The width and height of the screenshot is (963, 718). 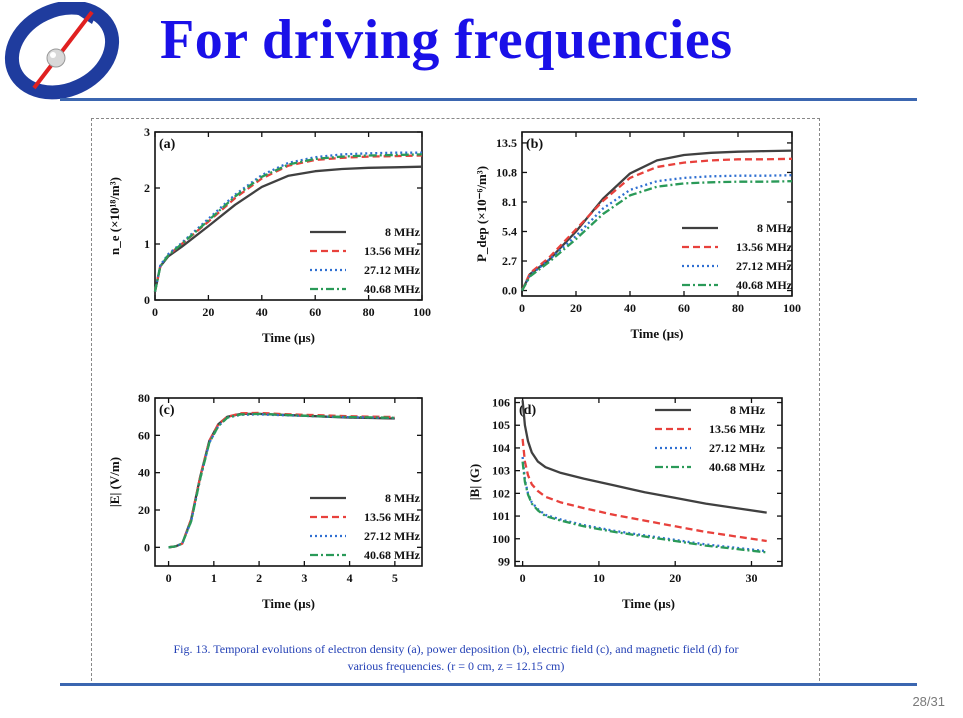 What do you see at coordinates (144, 473) in the screenshot?
I see `y-tick-label: 40` at bounding box center [144, 473].